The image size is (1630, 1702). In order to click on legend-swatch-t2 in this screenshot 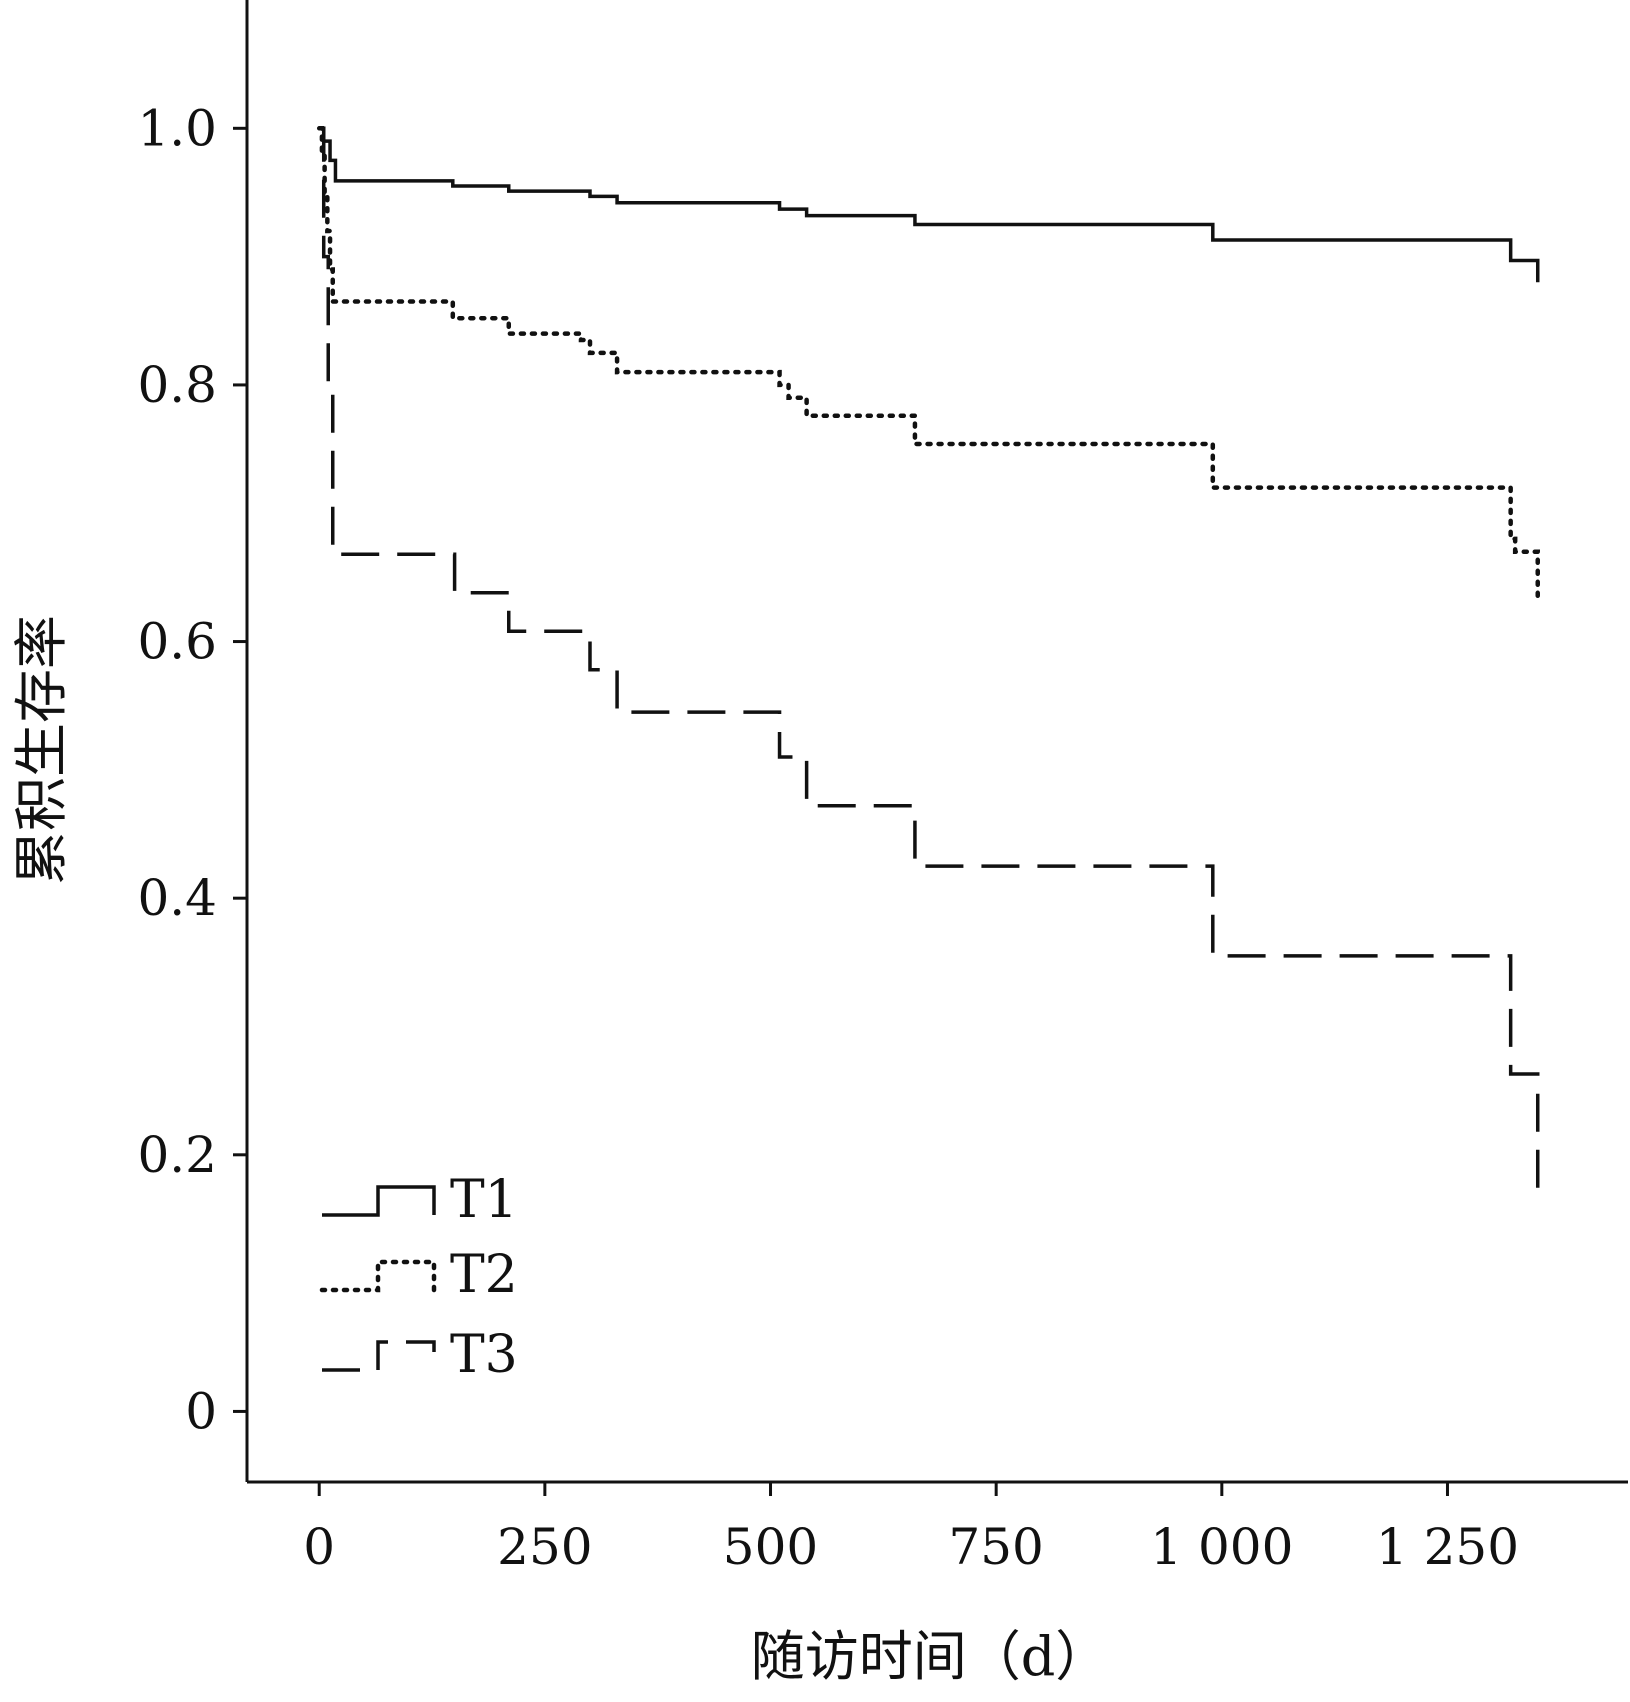, I will do `click(378, 1276)`.